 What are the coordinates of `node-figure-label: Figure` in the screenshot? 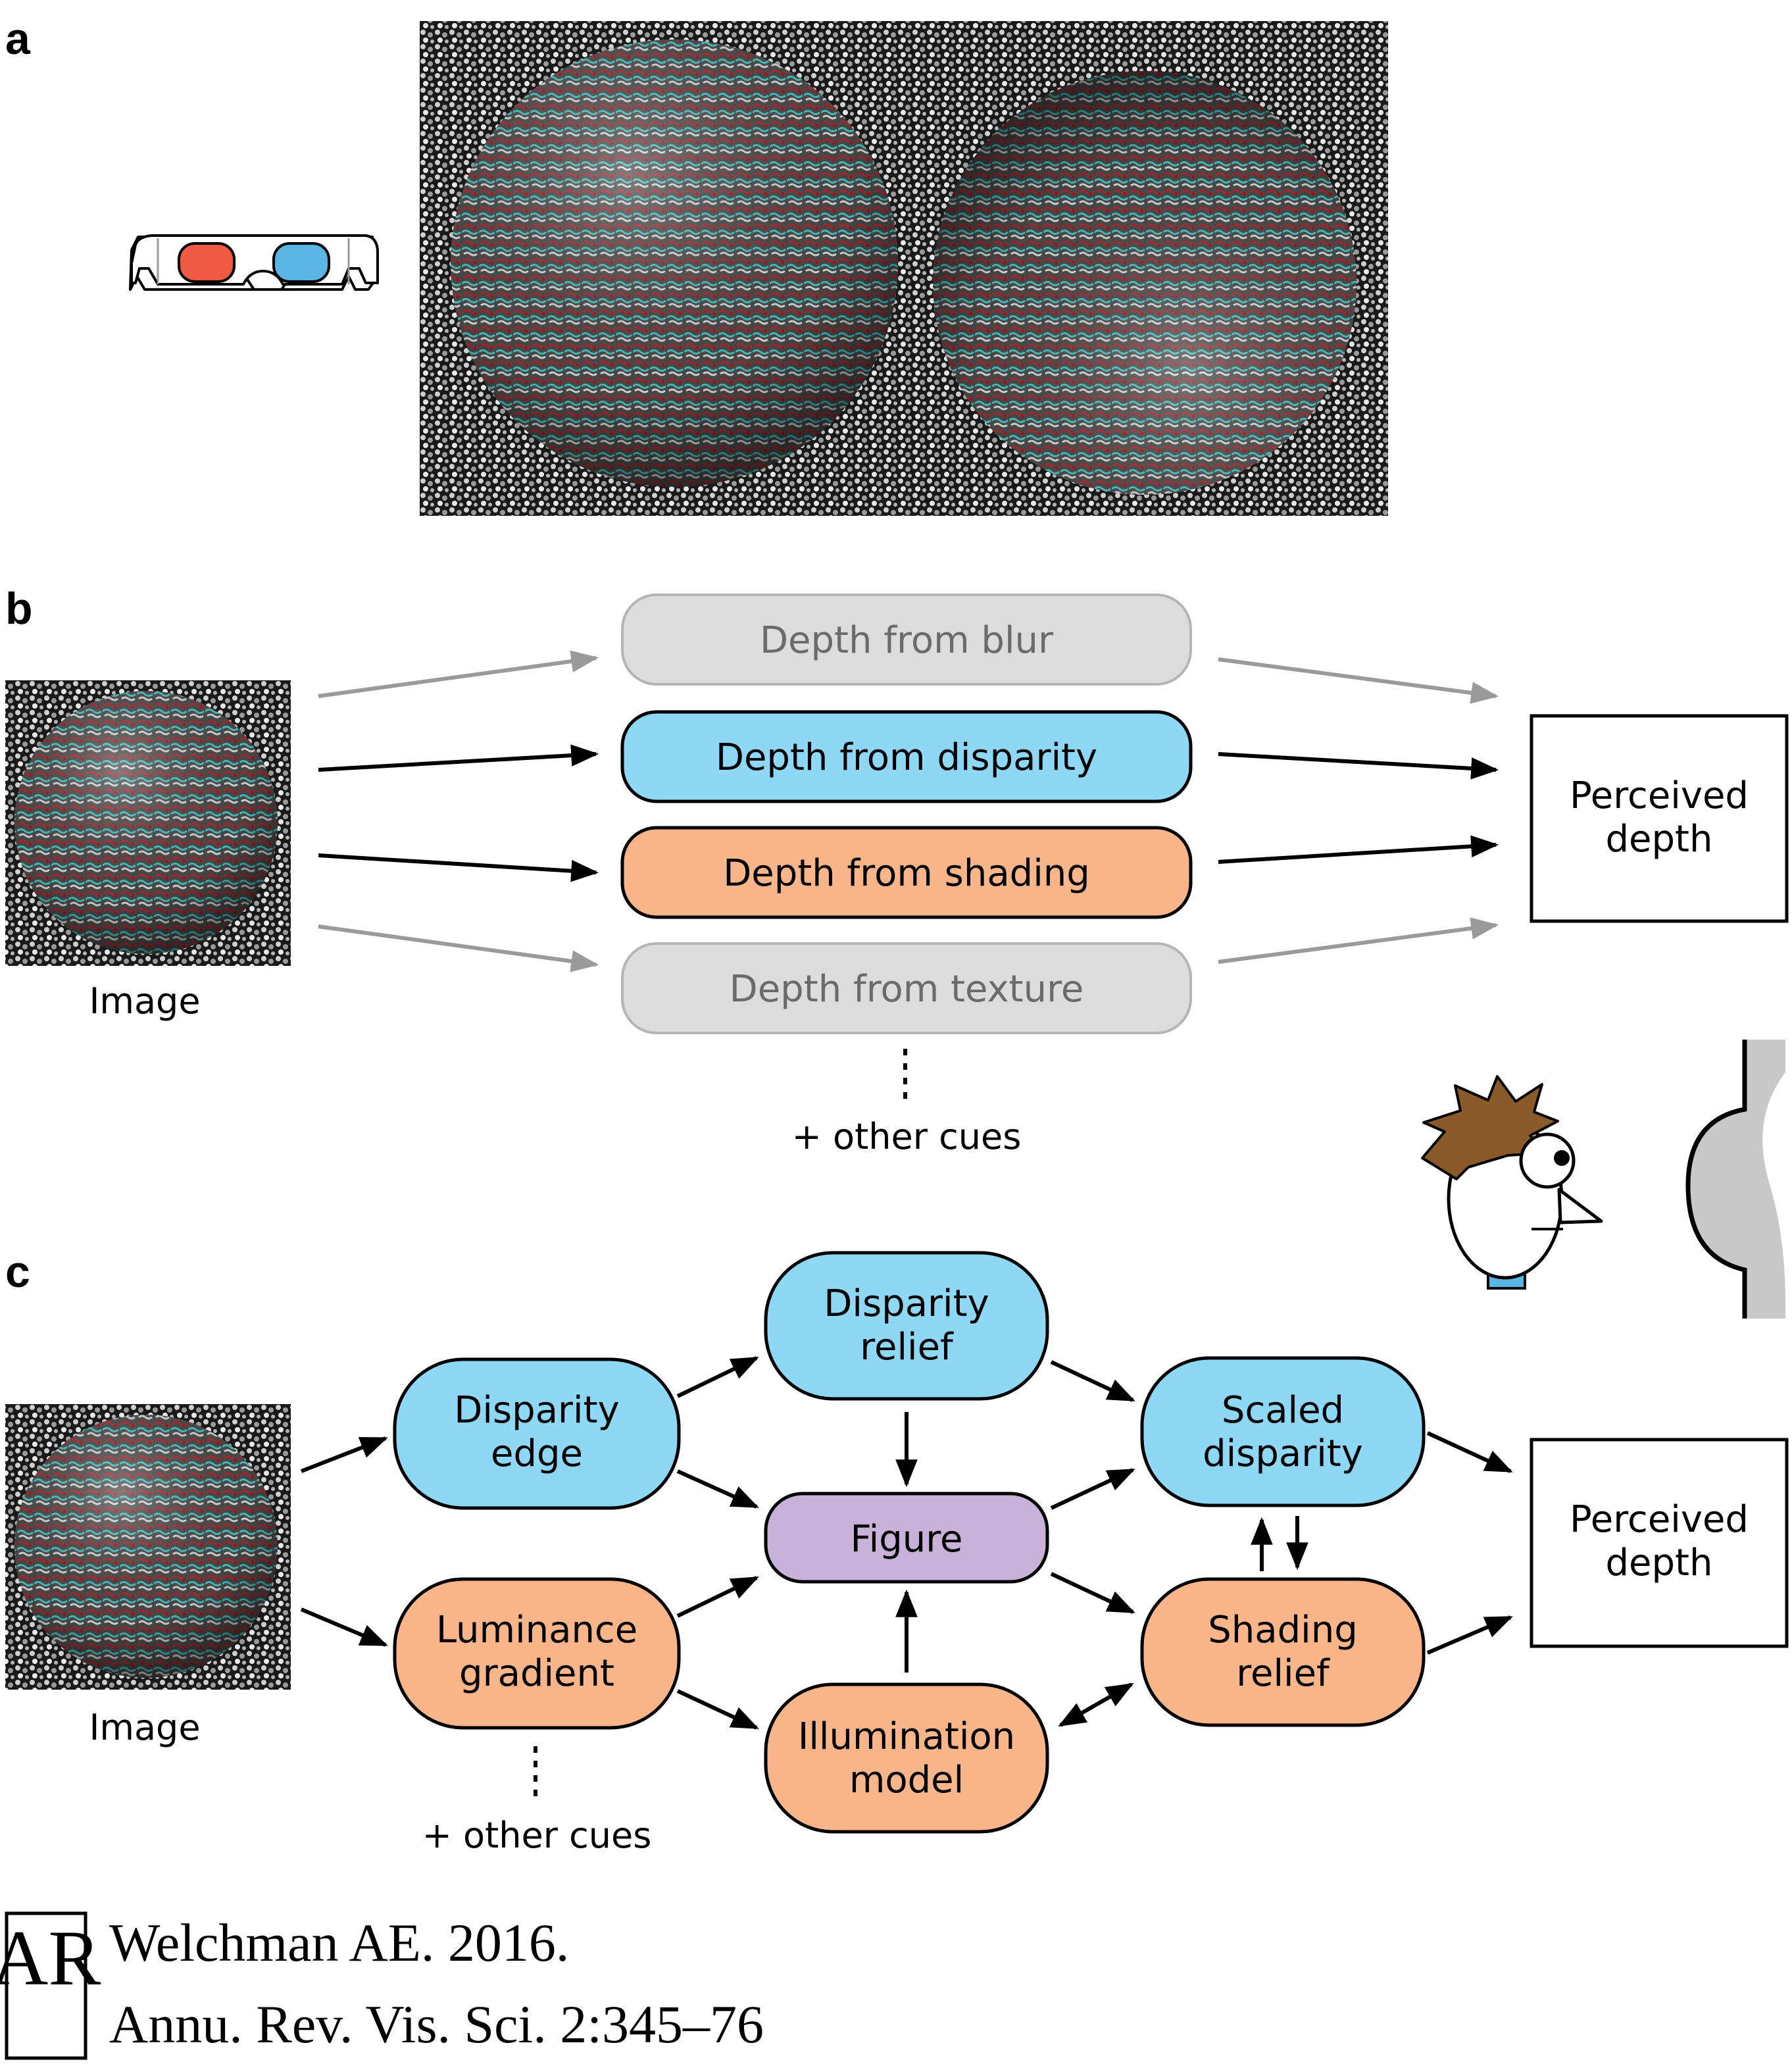 It's located at (907, 1539).